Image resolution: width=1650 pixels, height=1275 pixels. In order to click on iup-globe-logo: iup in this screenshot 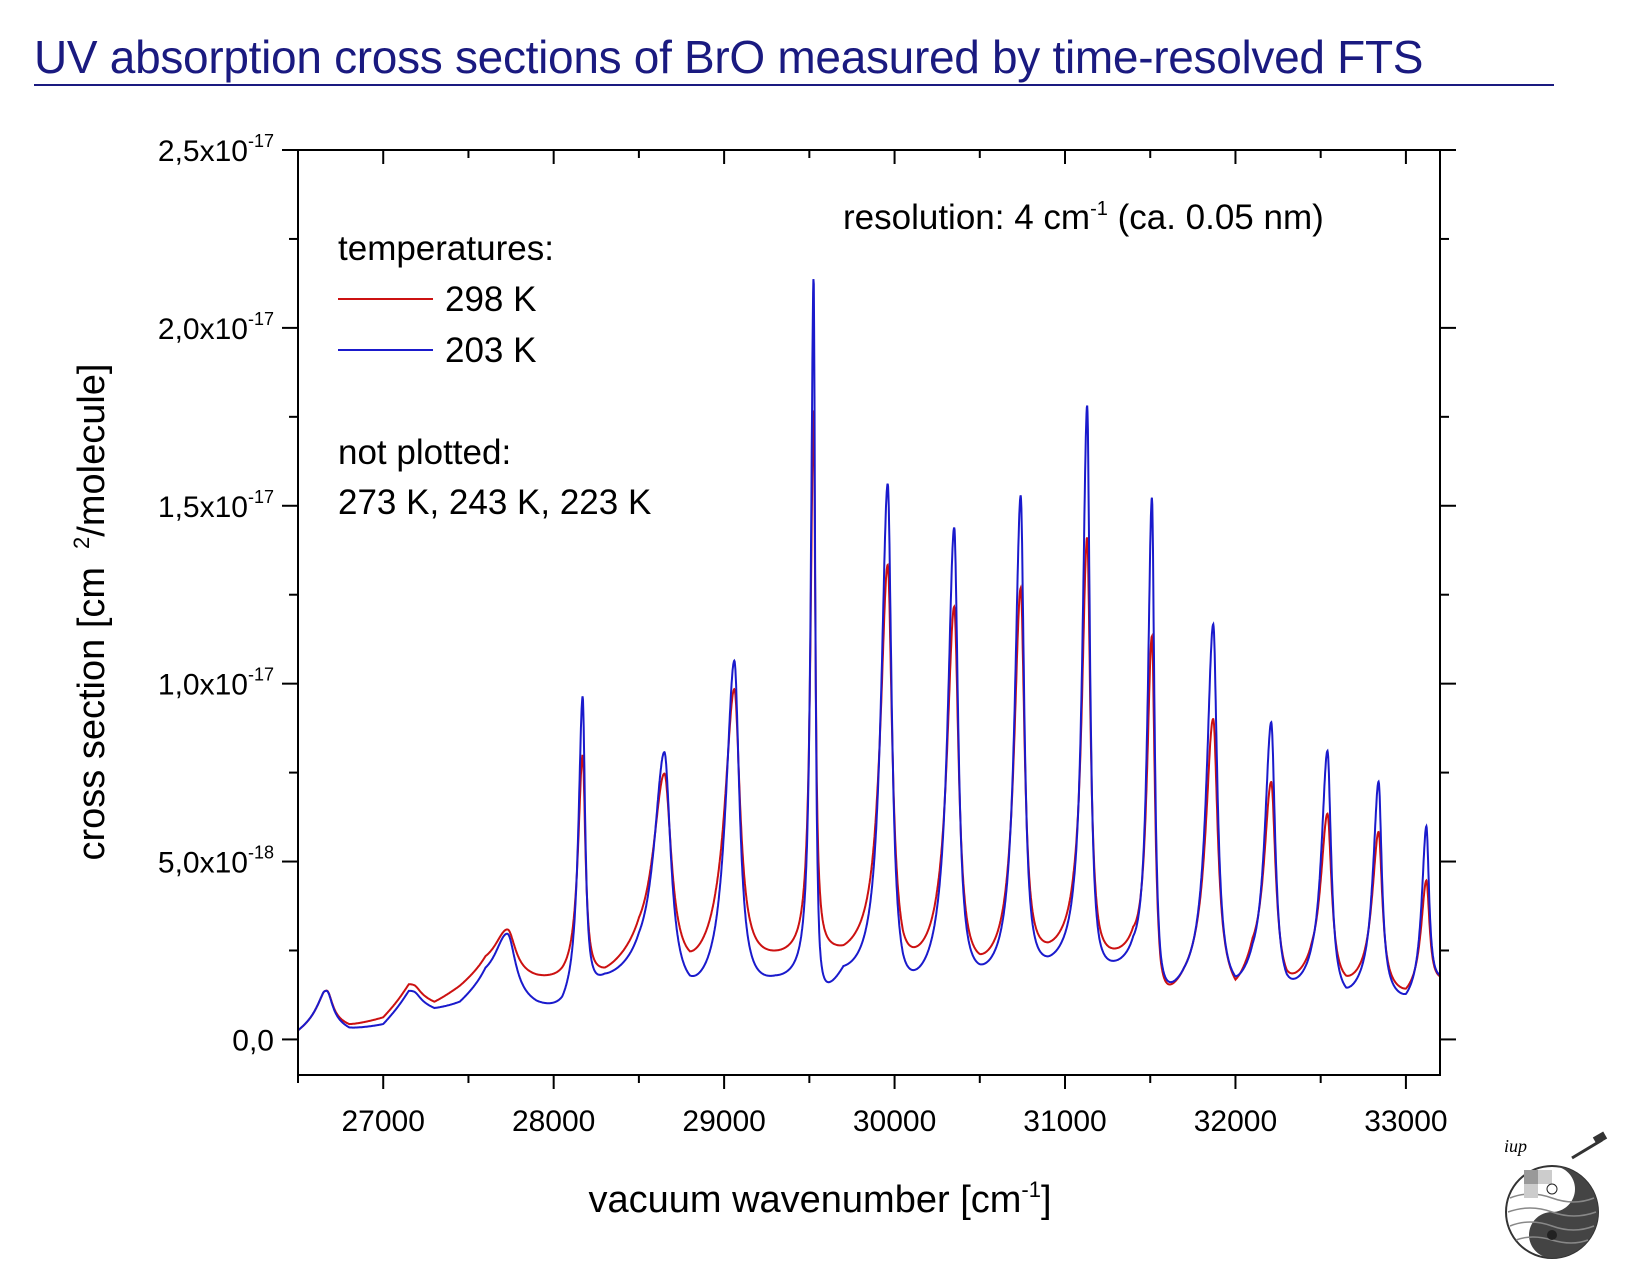, I will do `click(1556, 1195)`.